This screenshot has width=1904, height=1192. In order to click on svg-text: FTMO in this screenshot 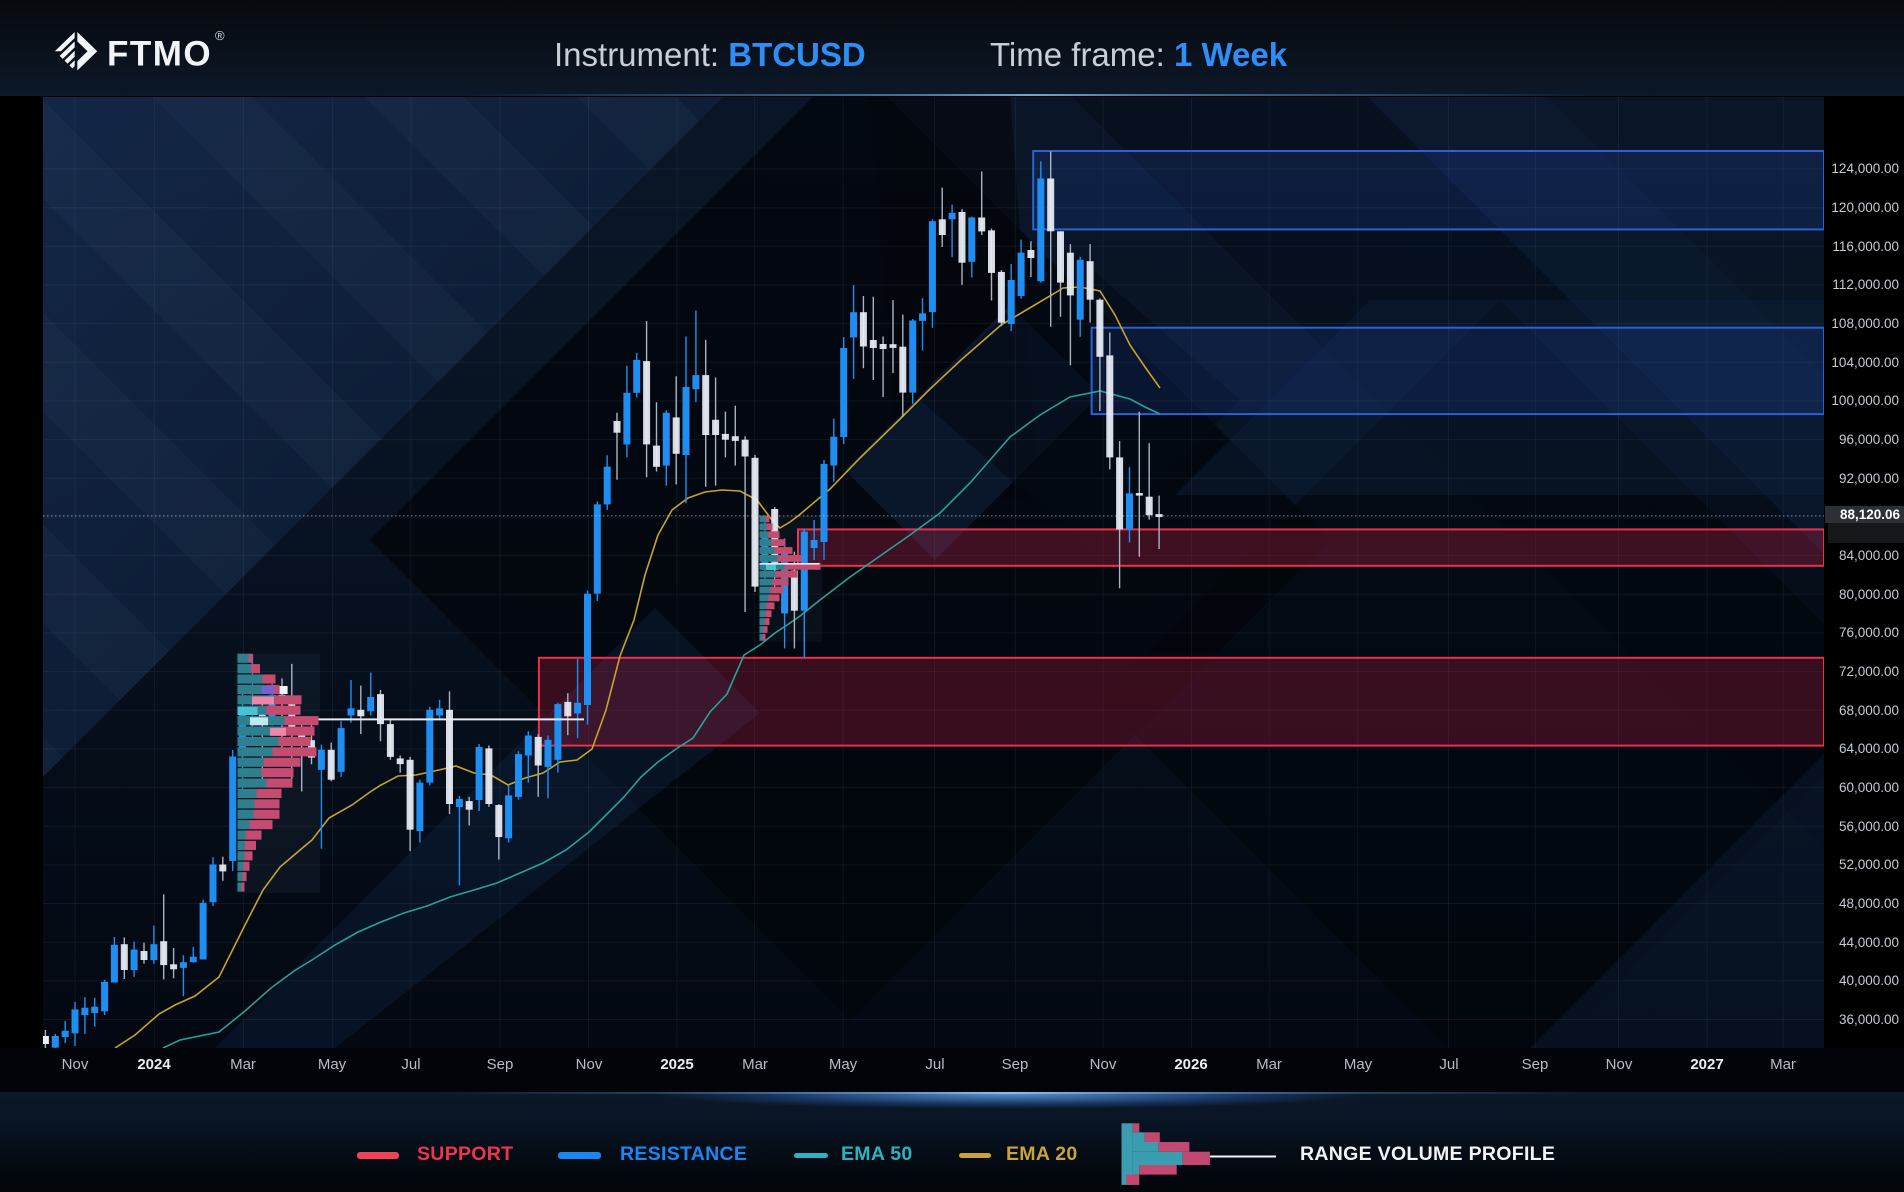, I will do `click(159, 54)`.